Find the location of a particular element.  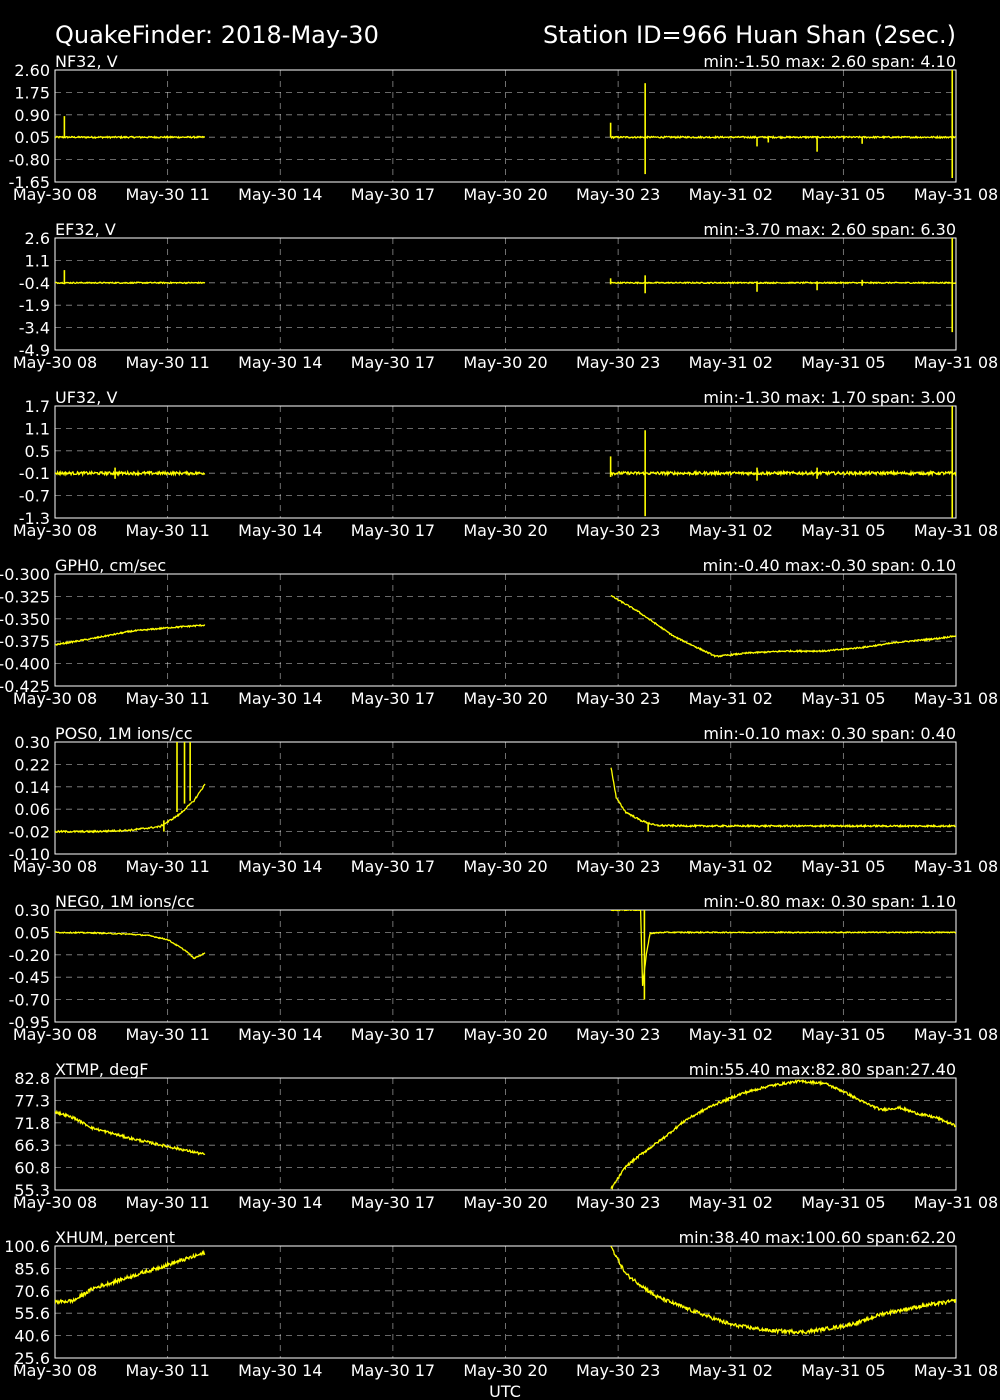

y-tick-label: -0.425 is located at coordinates (25, 686).